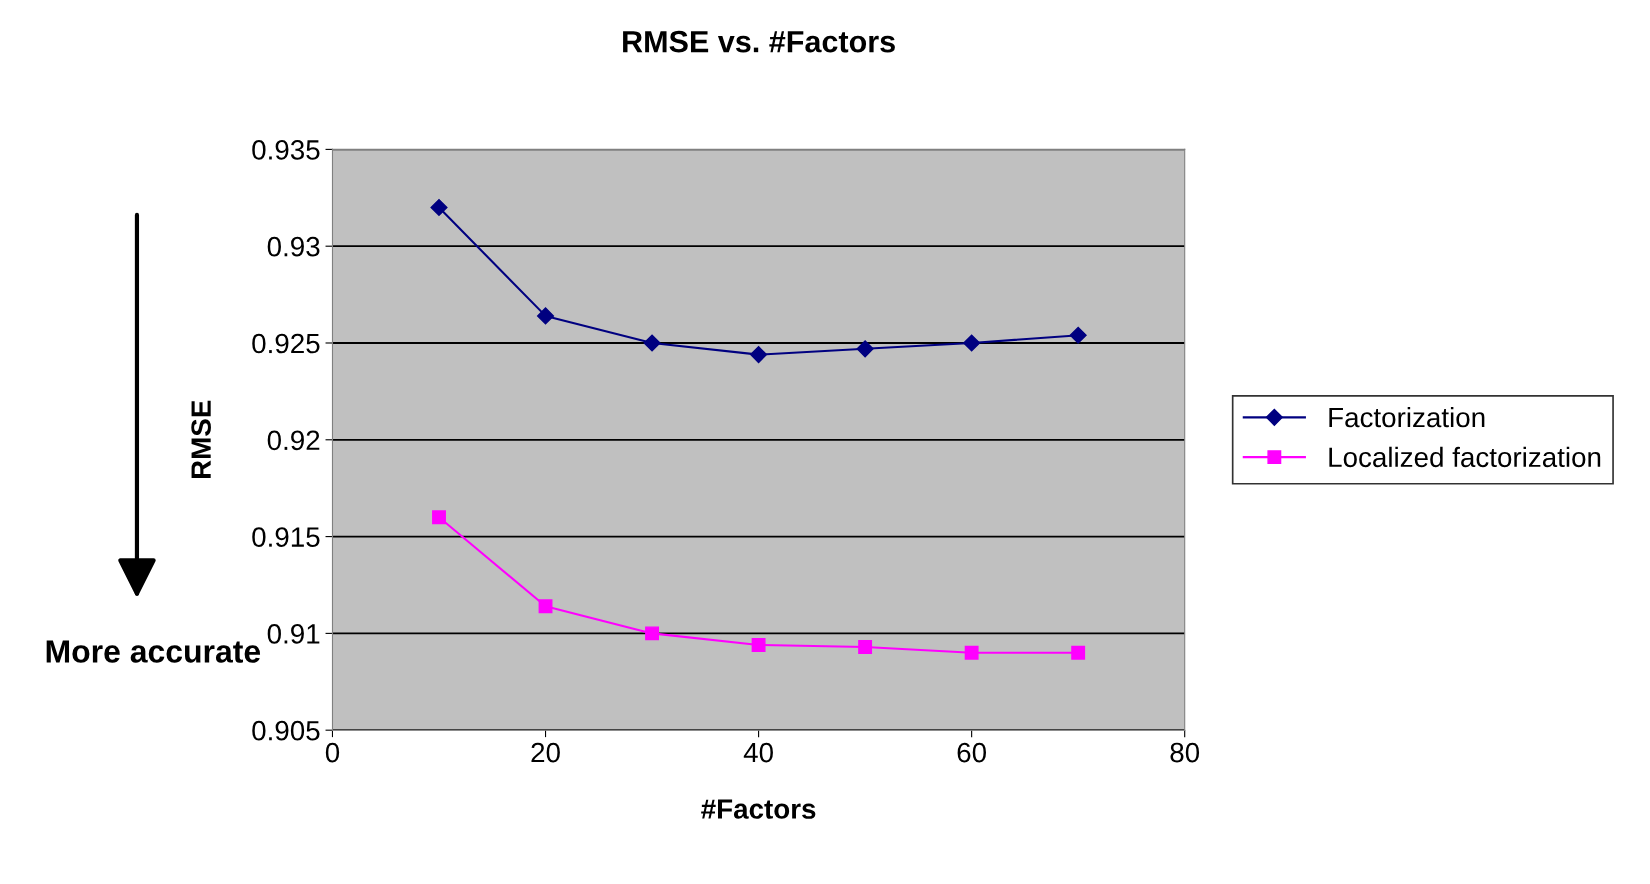  I want to click on chart-title: RMSE vs. #Factors, so click(759, 41).